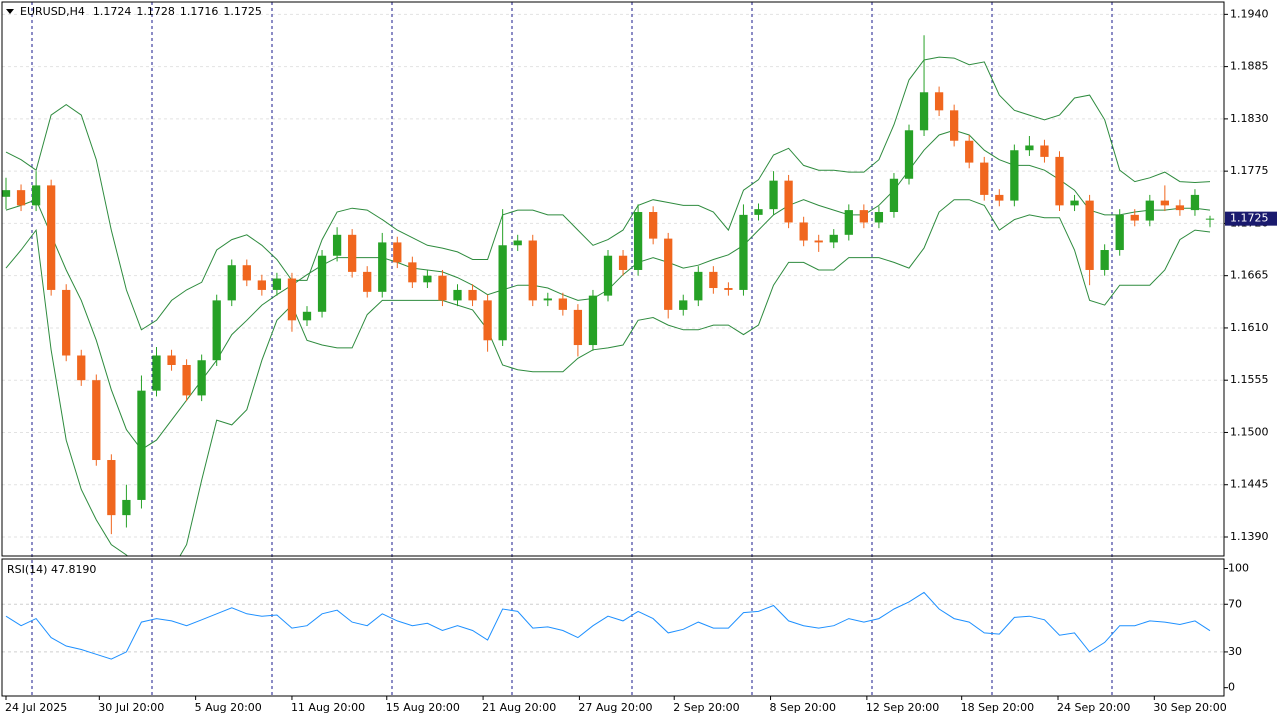 The image size is (1280, 720). I want to click on symbol: EURUSD,H4, so click(52, 11).